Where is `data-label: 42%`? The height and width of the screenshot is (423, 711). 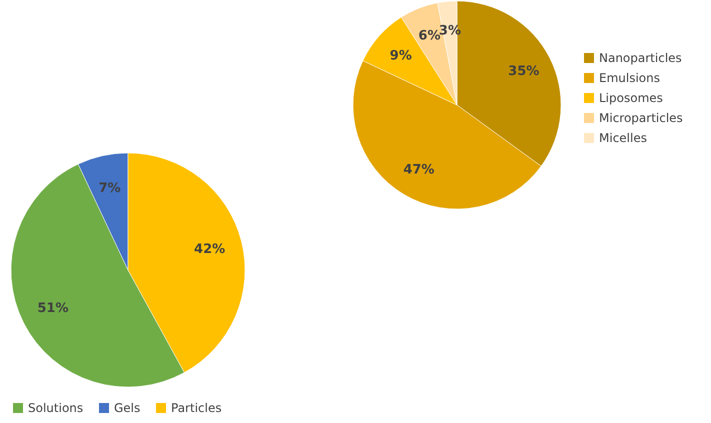
data-label: 42% is located at coordinates (210, 250).